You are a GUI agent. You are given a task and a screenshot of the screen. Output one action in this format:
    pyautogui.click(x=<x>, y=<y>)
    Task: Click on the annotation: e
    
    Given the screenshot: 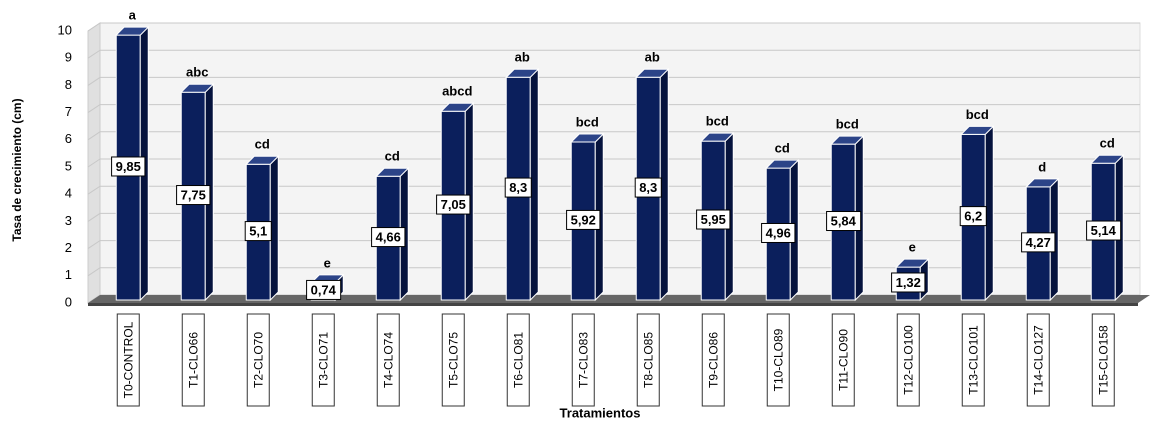 What is the action you would take?
    pyautogui.click(x=912, y=247)
    